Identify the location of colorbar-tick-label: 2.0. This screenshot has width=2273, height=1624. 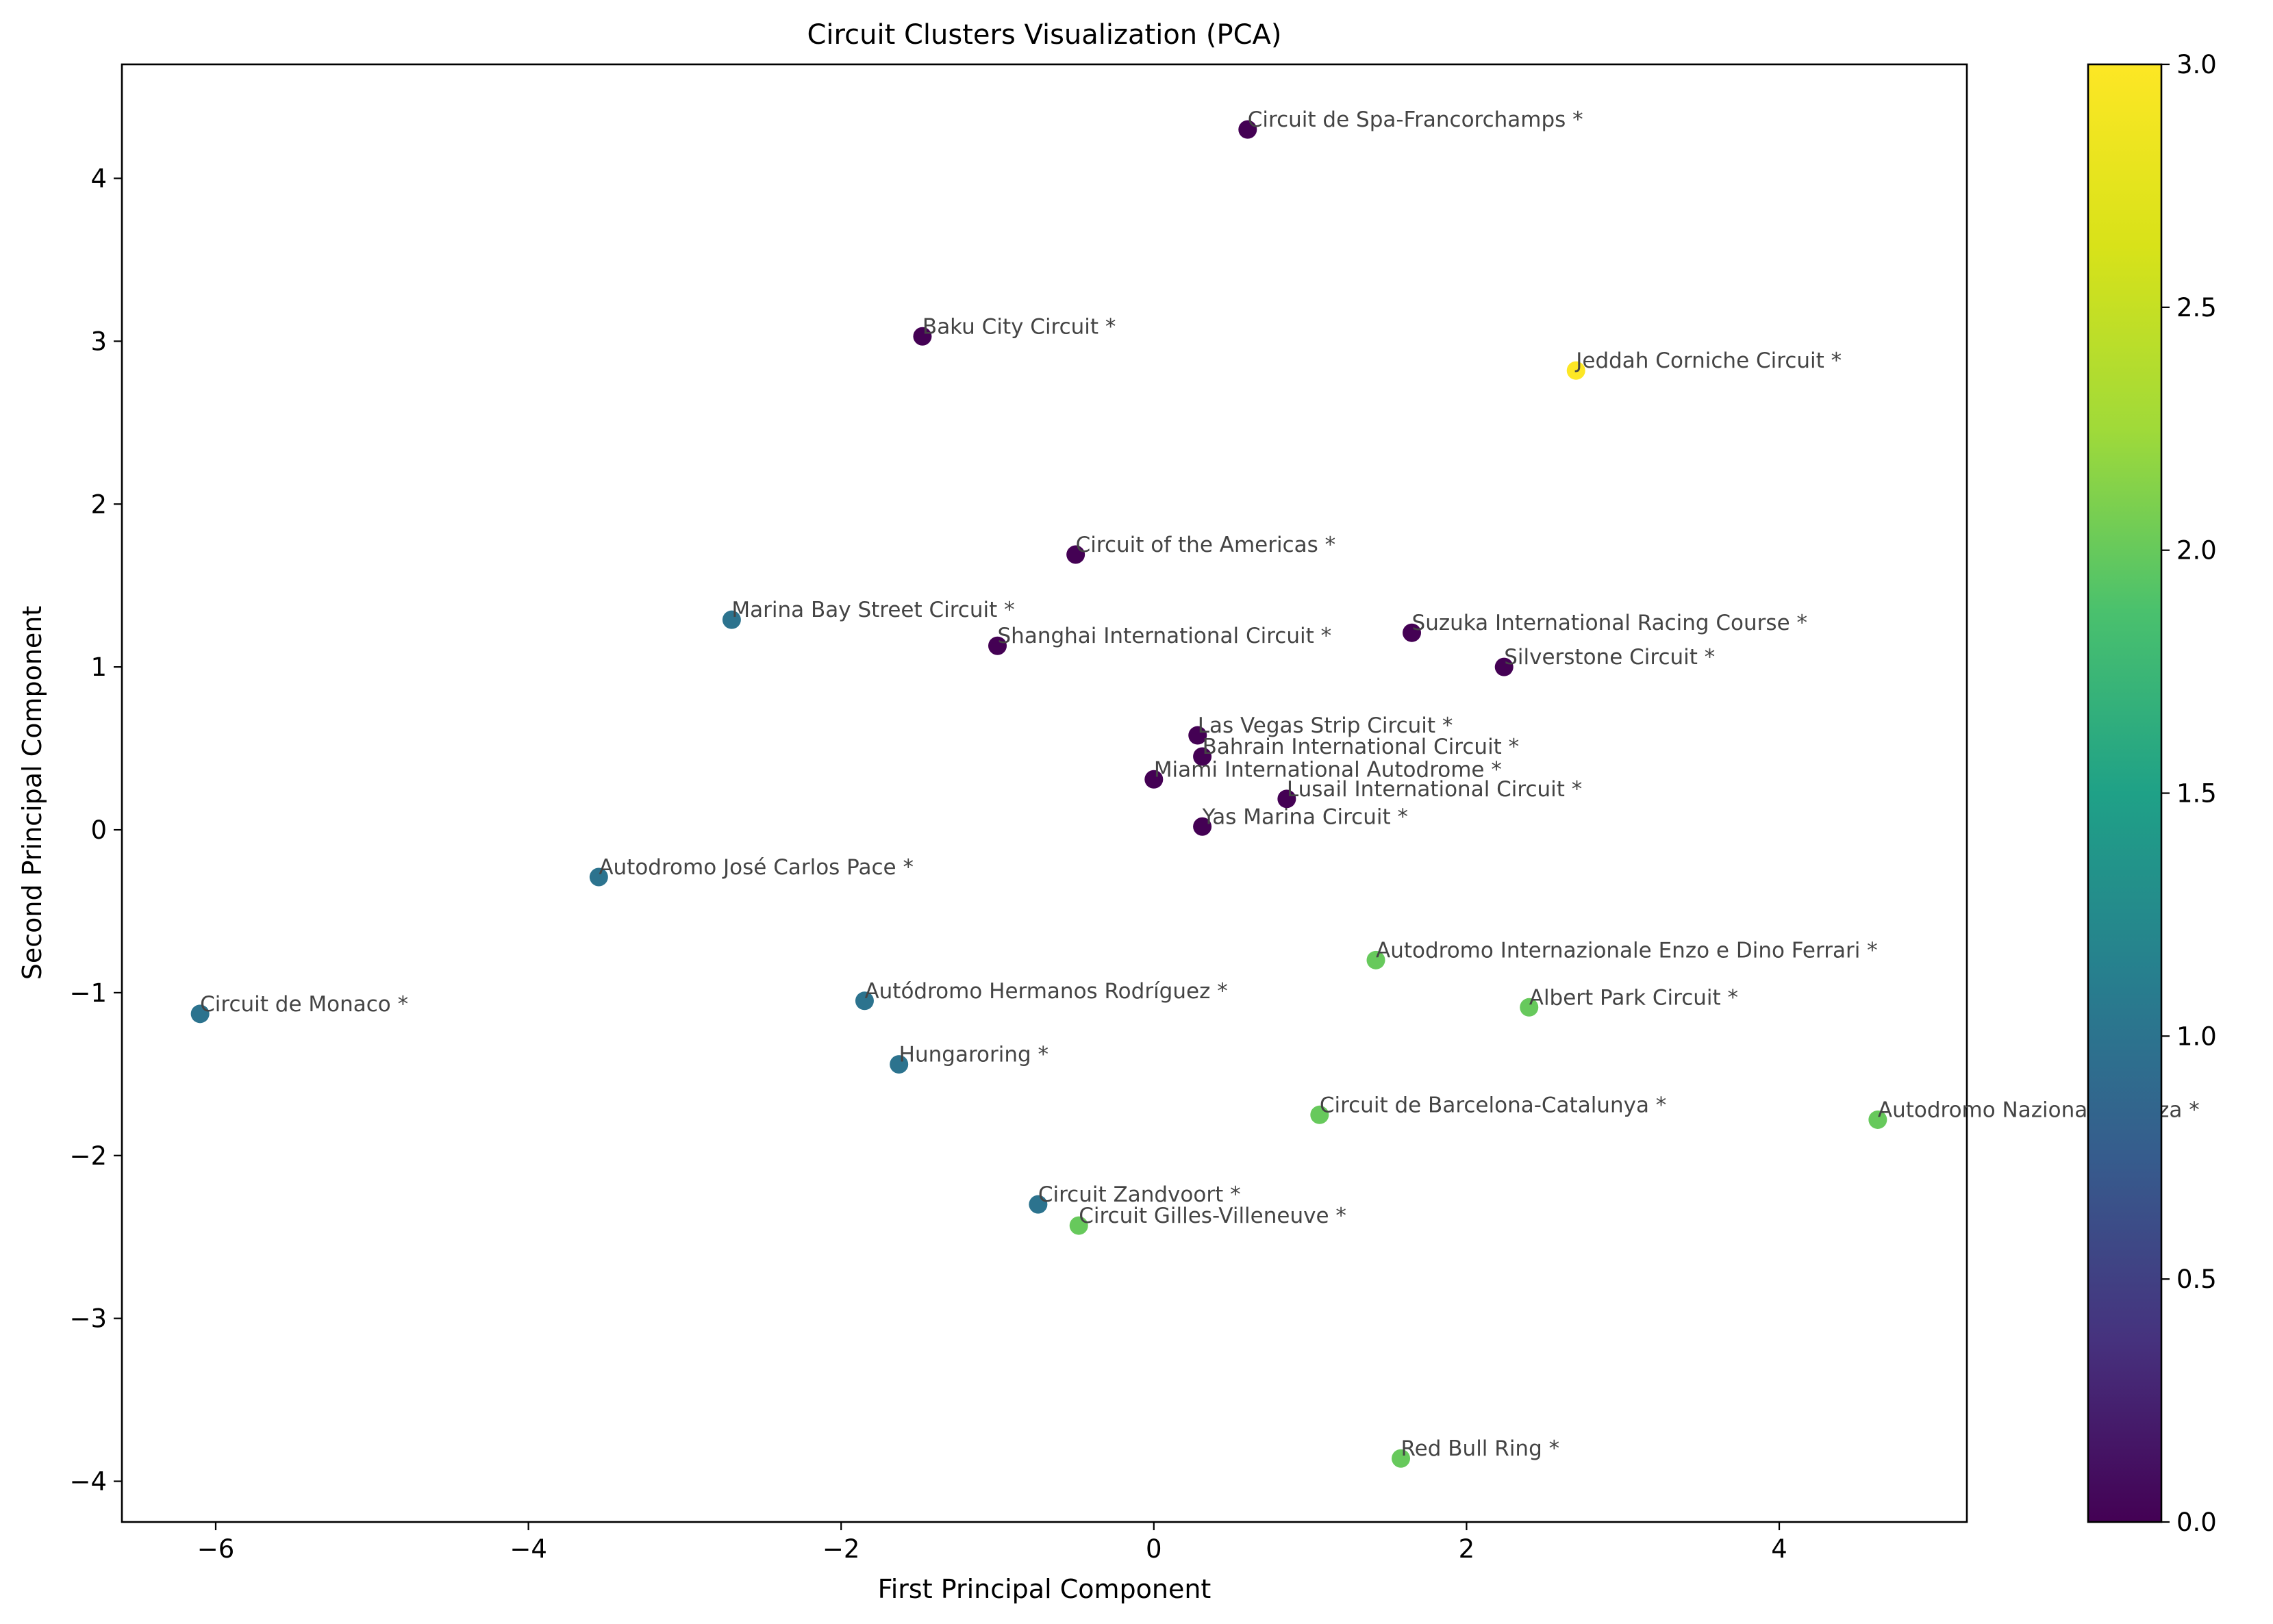
(2196, 551).